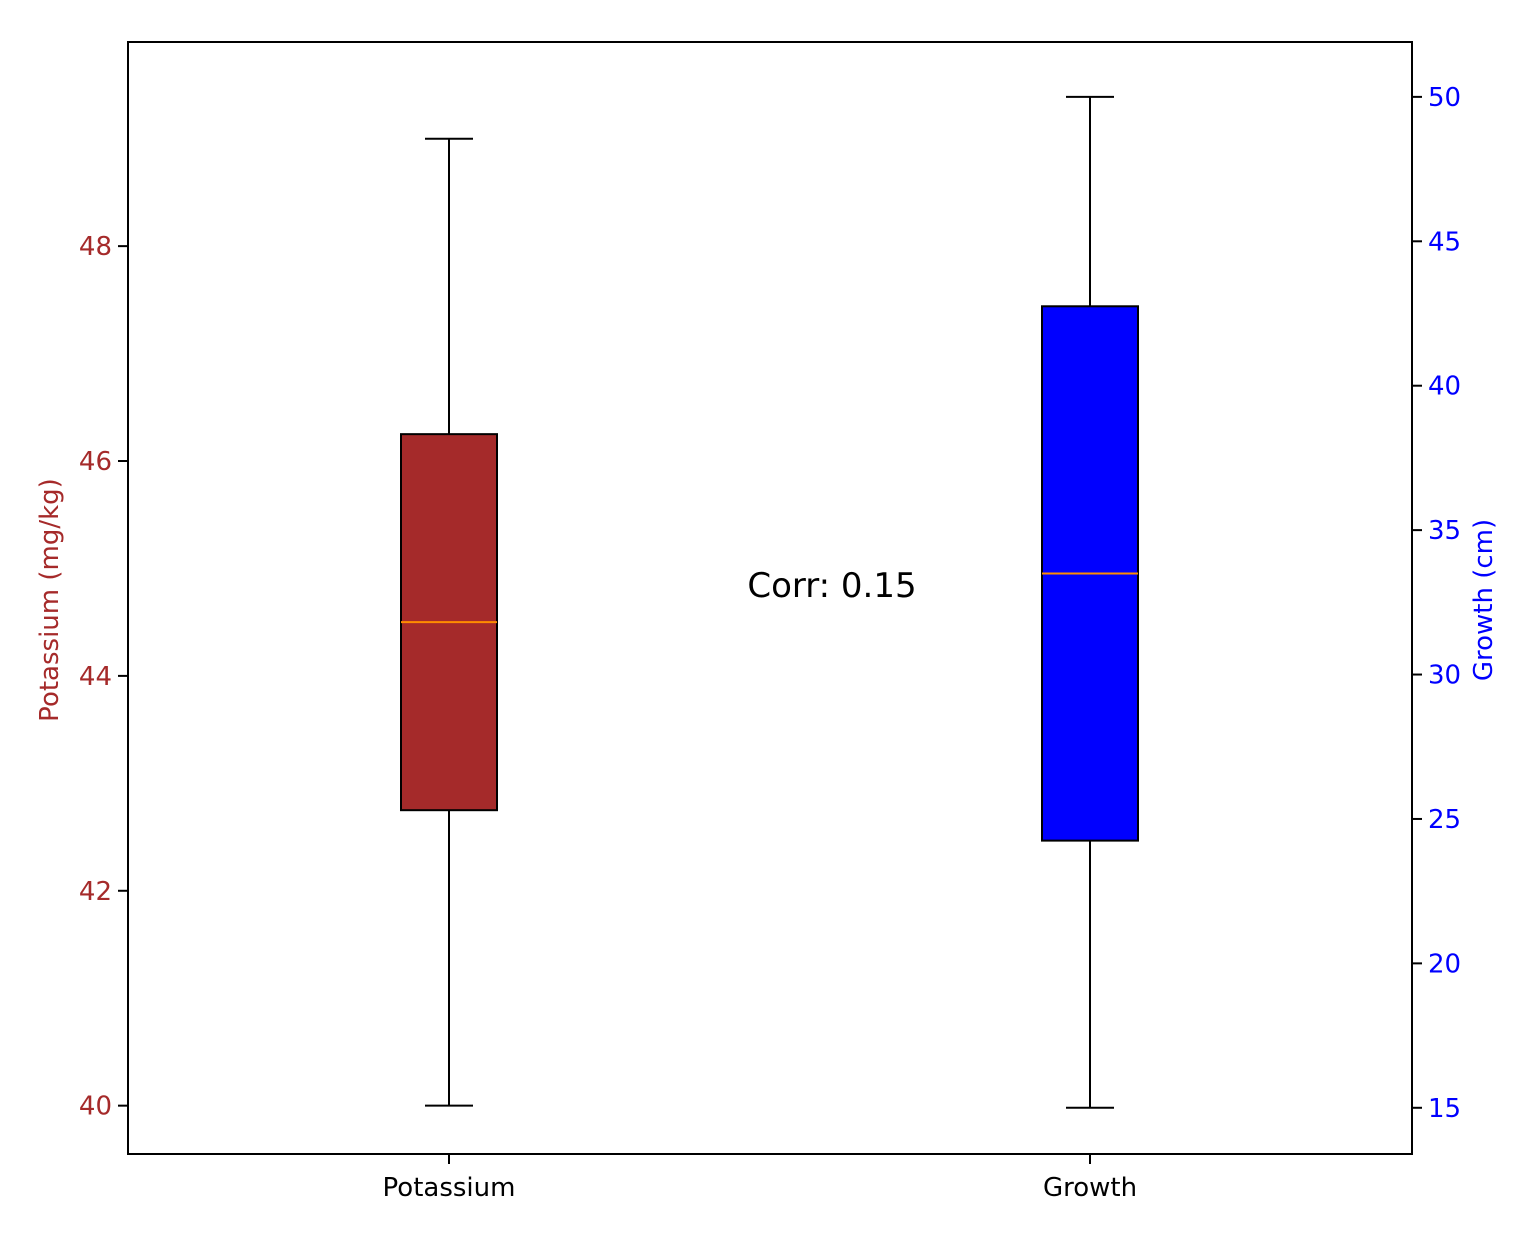 The image size is (1528, 1244). Describe the element at coordinates (831, 586) in the screenshot. I see `correlation-annotation: Corr: 0.15` at that location.